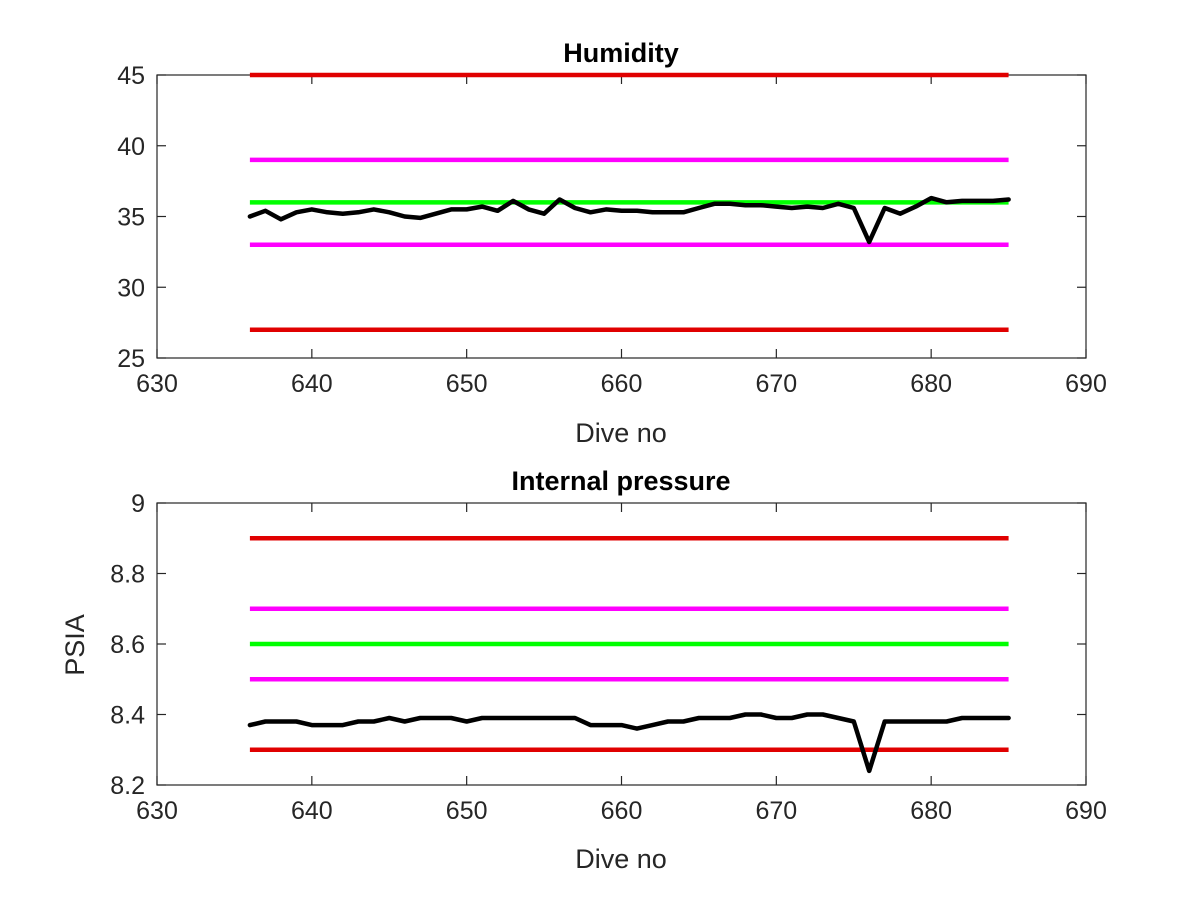 This screenshot has height=905, width=1200. I want to click on pressure-ytick-label: 8.8, so click(127, 575).